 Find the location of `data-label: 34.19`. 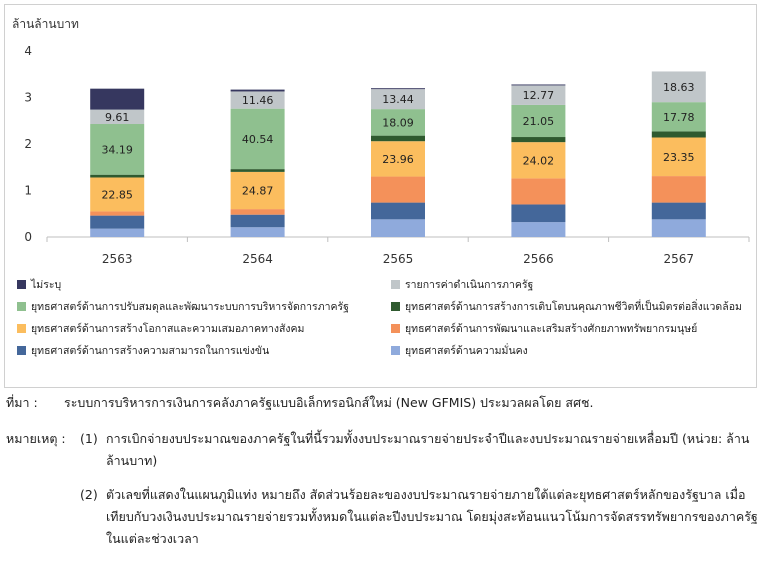

data-label: 34.19 is located at coordinates (117, 149).